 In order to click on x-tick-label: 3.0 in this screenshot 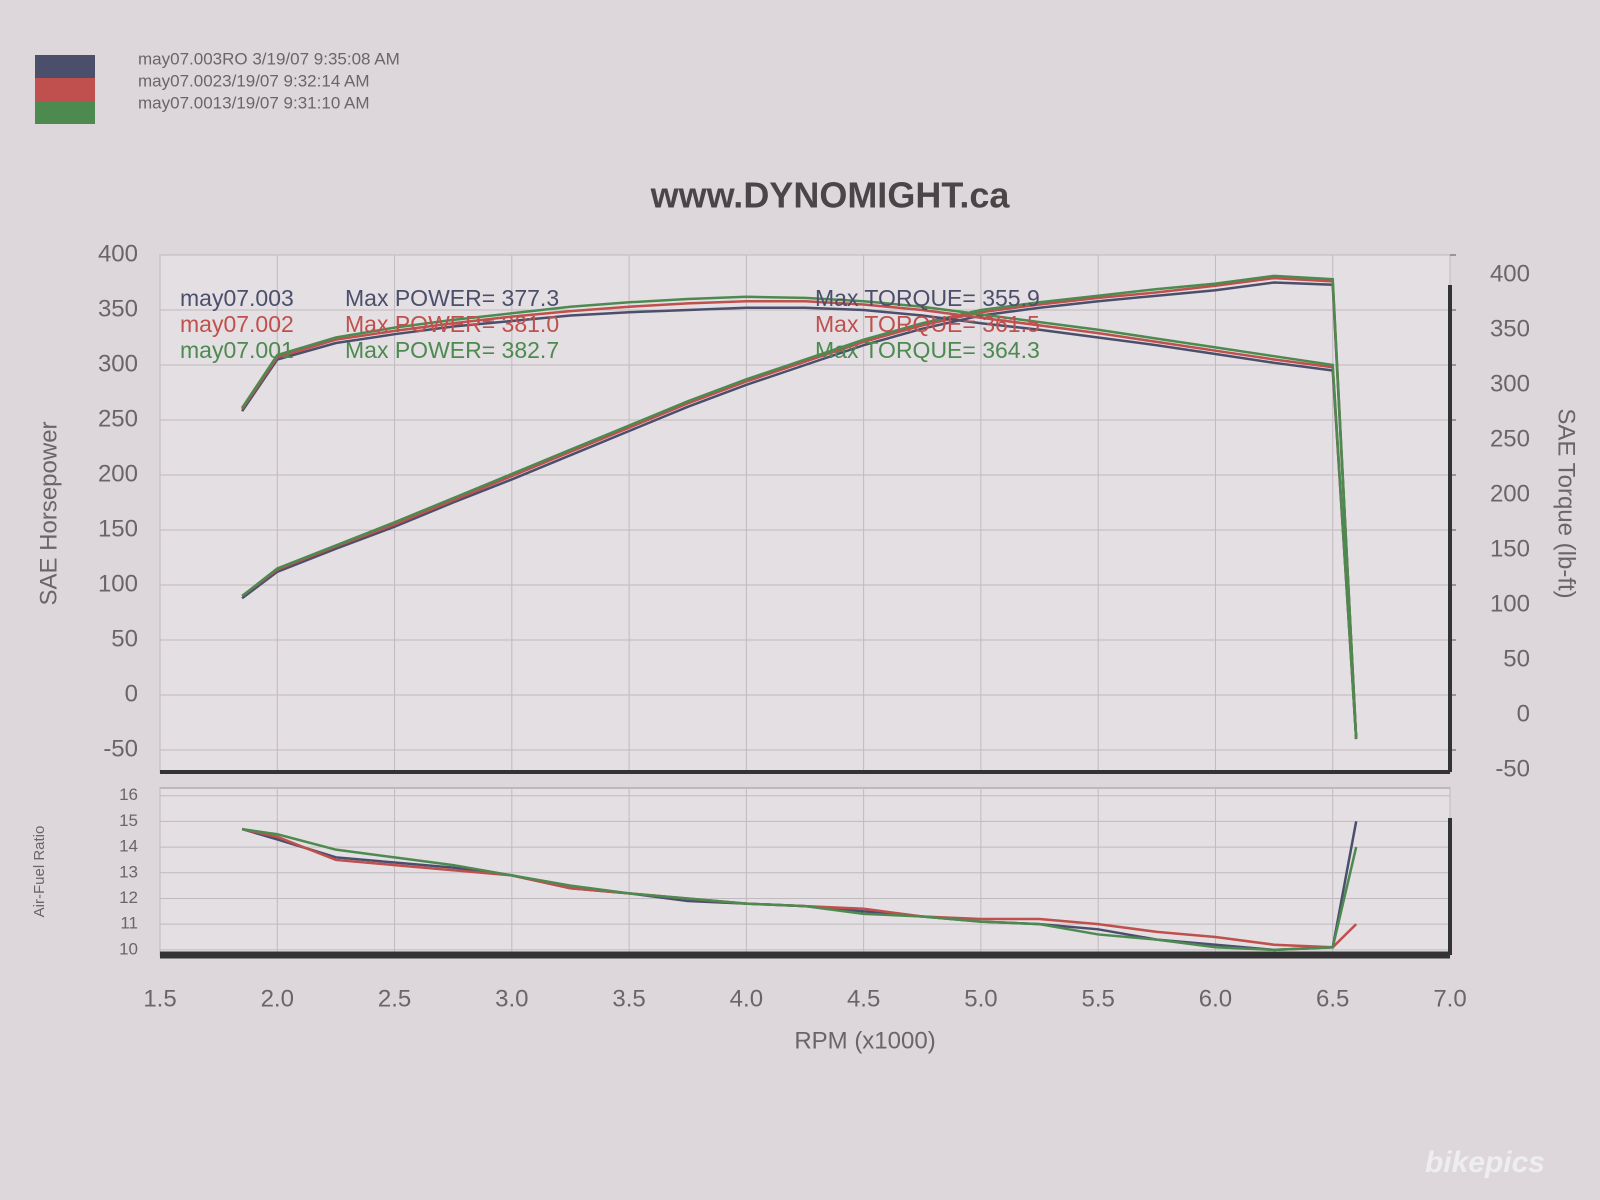, I will do `click(511, 998)`.